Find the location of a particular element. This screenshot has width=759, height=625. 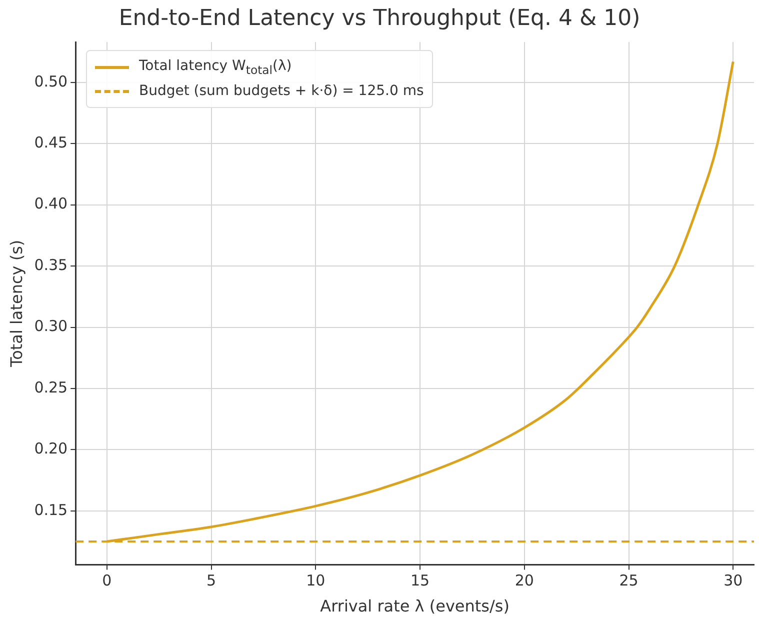

y-tick-label: 0.45 is located at coordinates (51, 143).